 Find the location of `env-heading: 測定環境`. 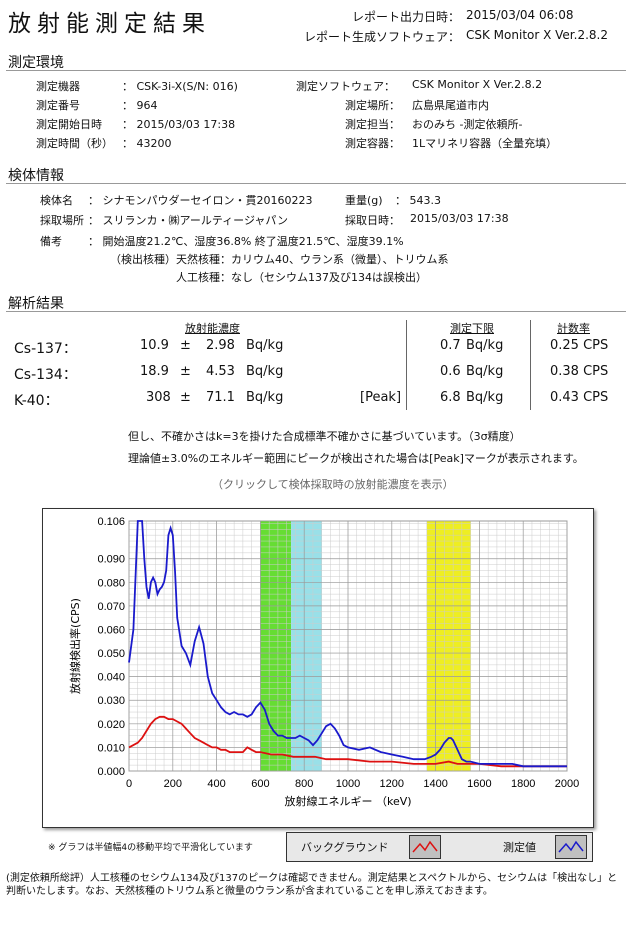

env-heading: 測定環境 is located at coordinates (36, 63).